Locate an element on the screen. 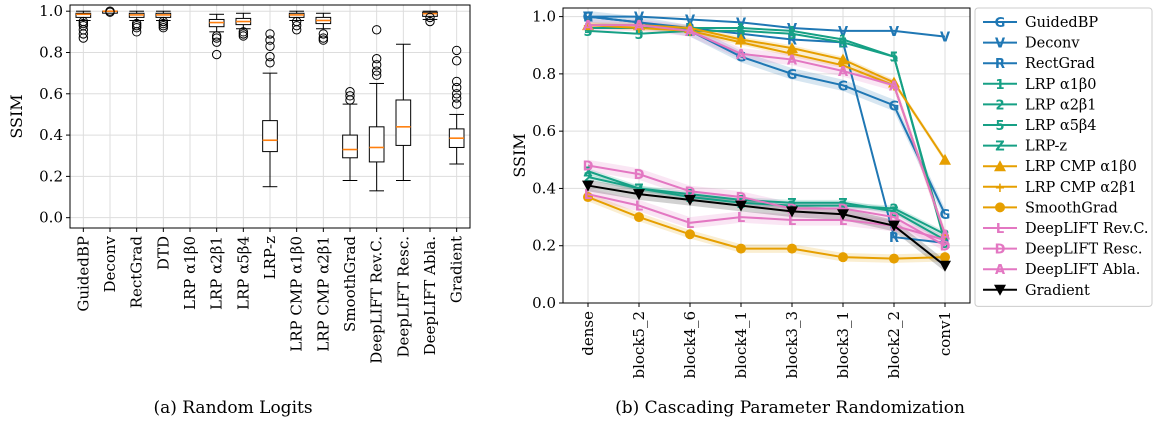 The height and width of the screenshot is (425, 1157). x-tick-label: Gradient is located at coordinates (457, 269).